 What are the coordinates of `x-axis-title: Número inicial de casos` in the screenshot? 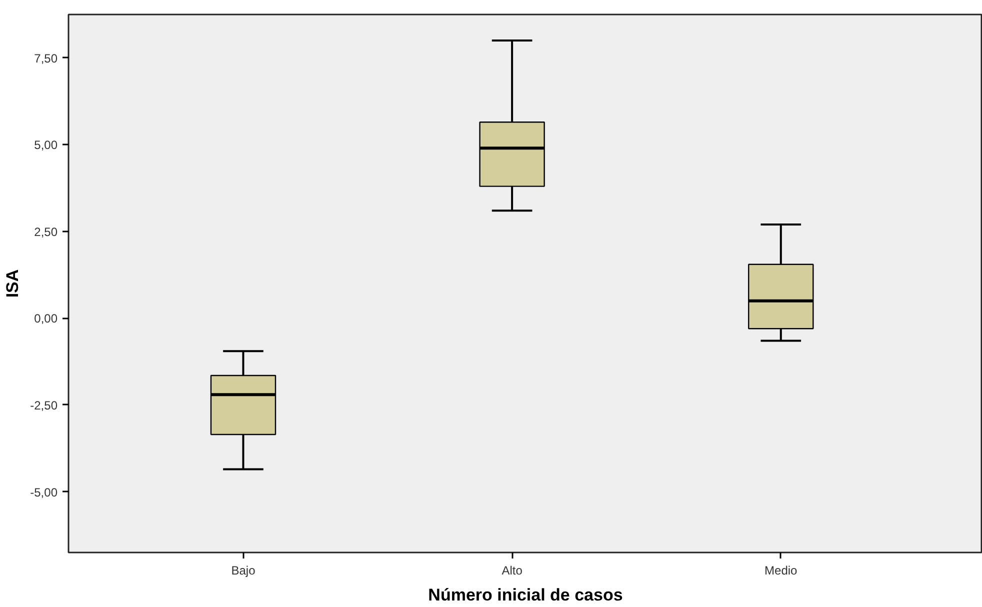 It's located at (525, 595).